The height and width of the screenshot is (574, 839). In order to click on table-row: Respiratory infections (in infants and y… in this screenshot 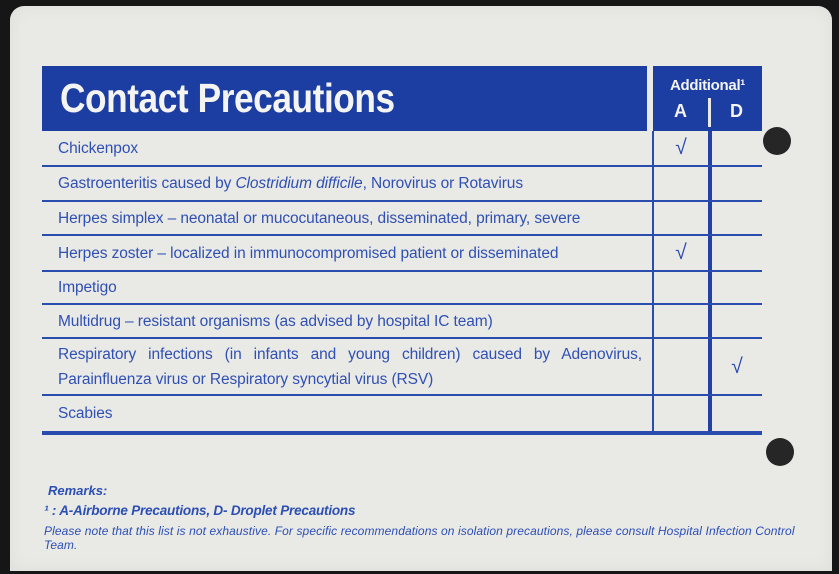, I will do `click(402, 367)`.